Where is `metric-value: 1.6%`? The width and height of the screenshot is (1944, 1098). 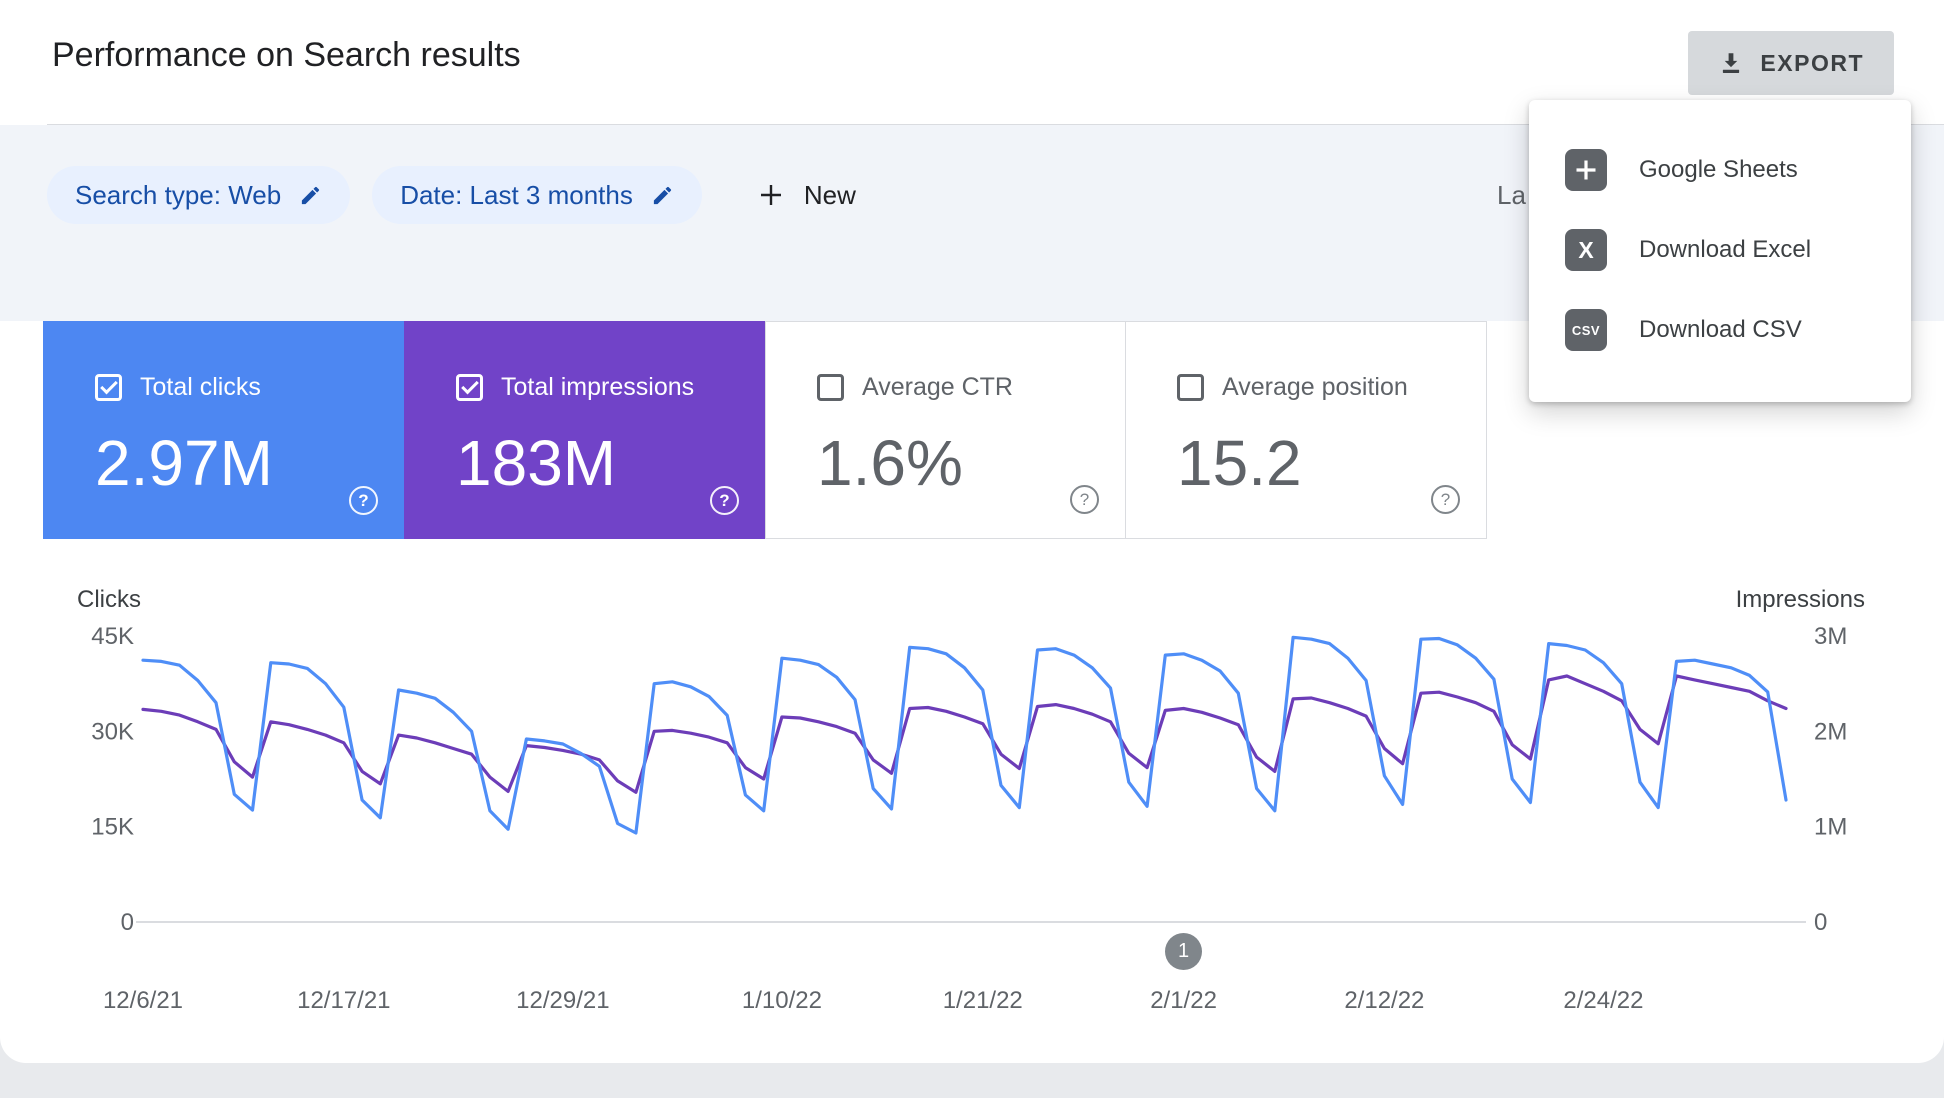
metric-value: 1.6% is located at coordinates (890, 463).